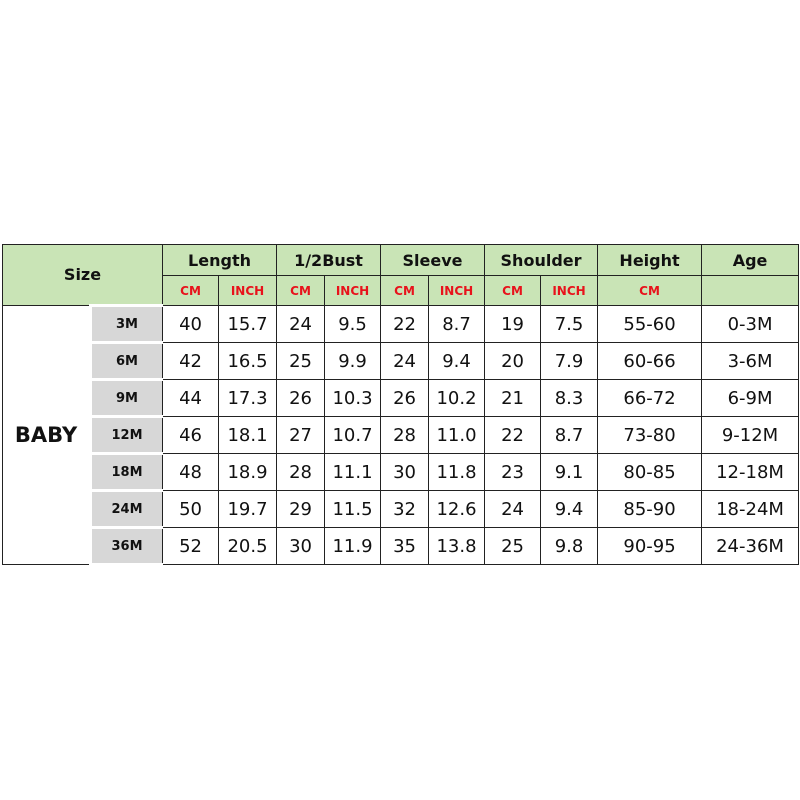 This screenshot has height=800, width=800. I want to click on table-row: 12M 46 18.1 27 10.7 28 11.0 22 8.7 73-80 9-12M, so click(401, 435).